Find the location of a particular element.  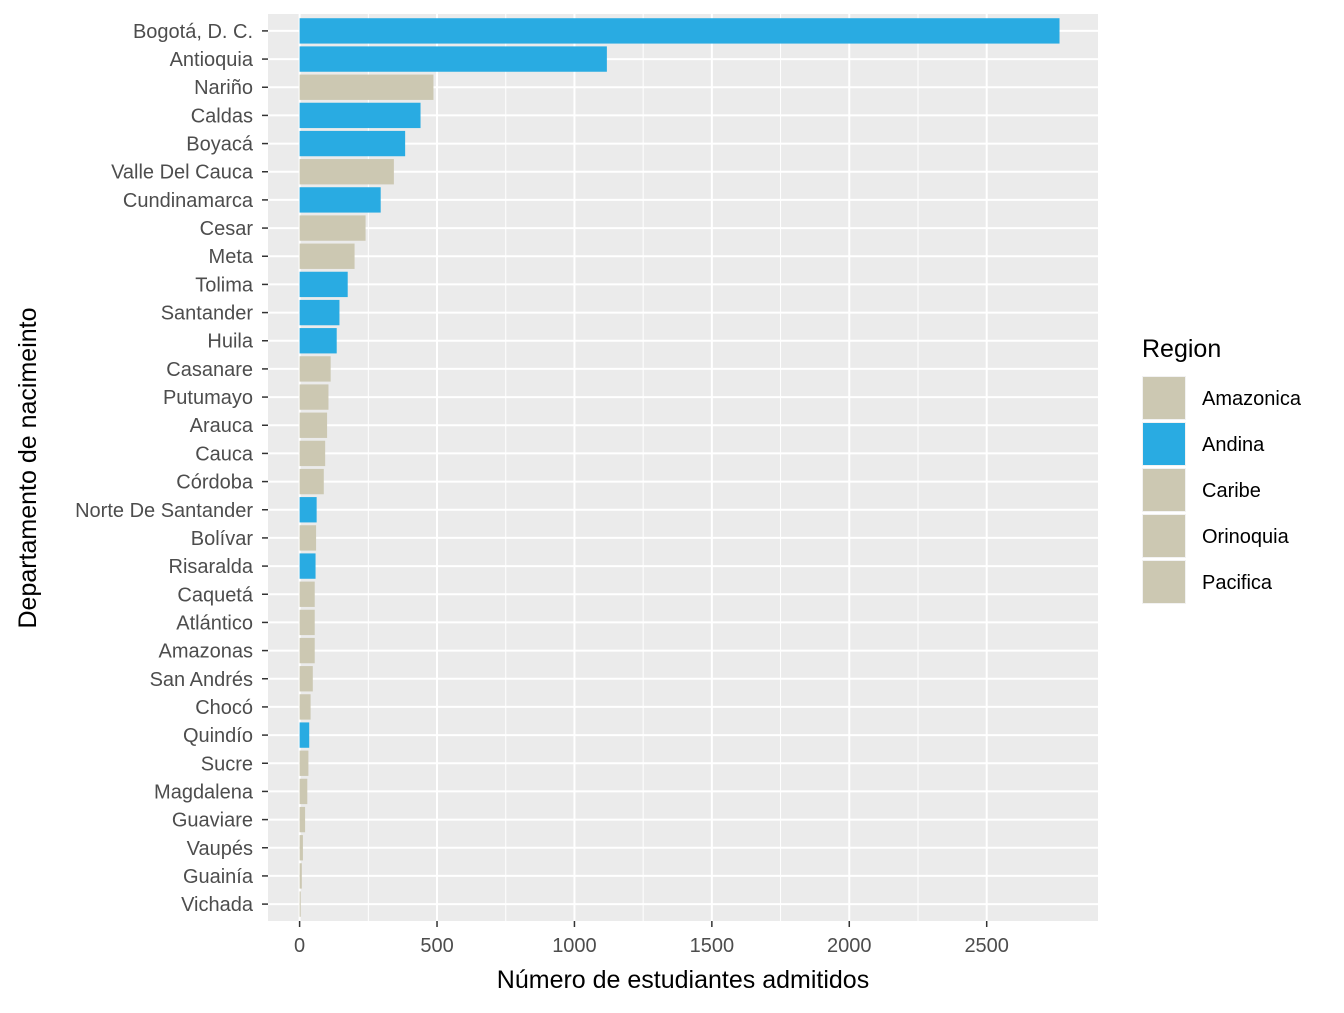

y-tick-label: Norte De Santander is located at coordinates (164, 511).